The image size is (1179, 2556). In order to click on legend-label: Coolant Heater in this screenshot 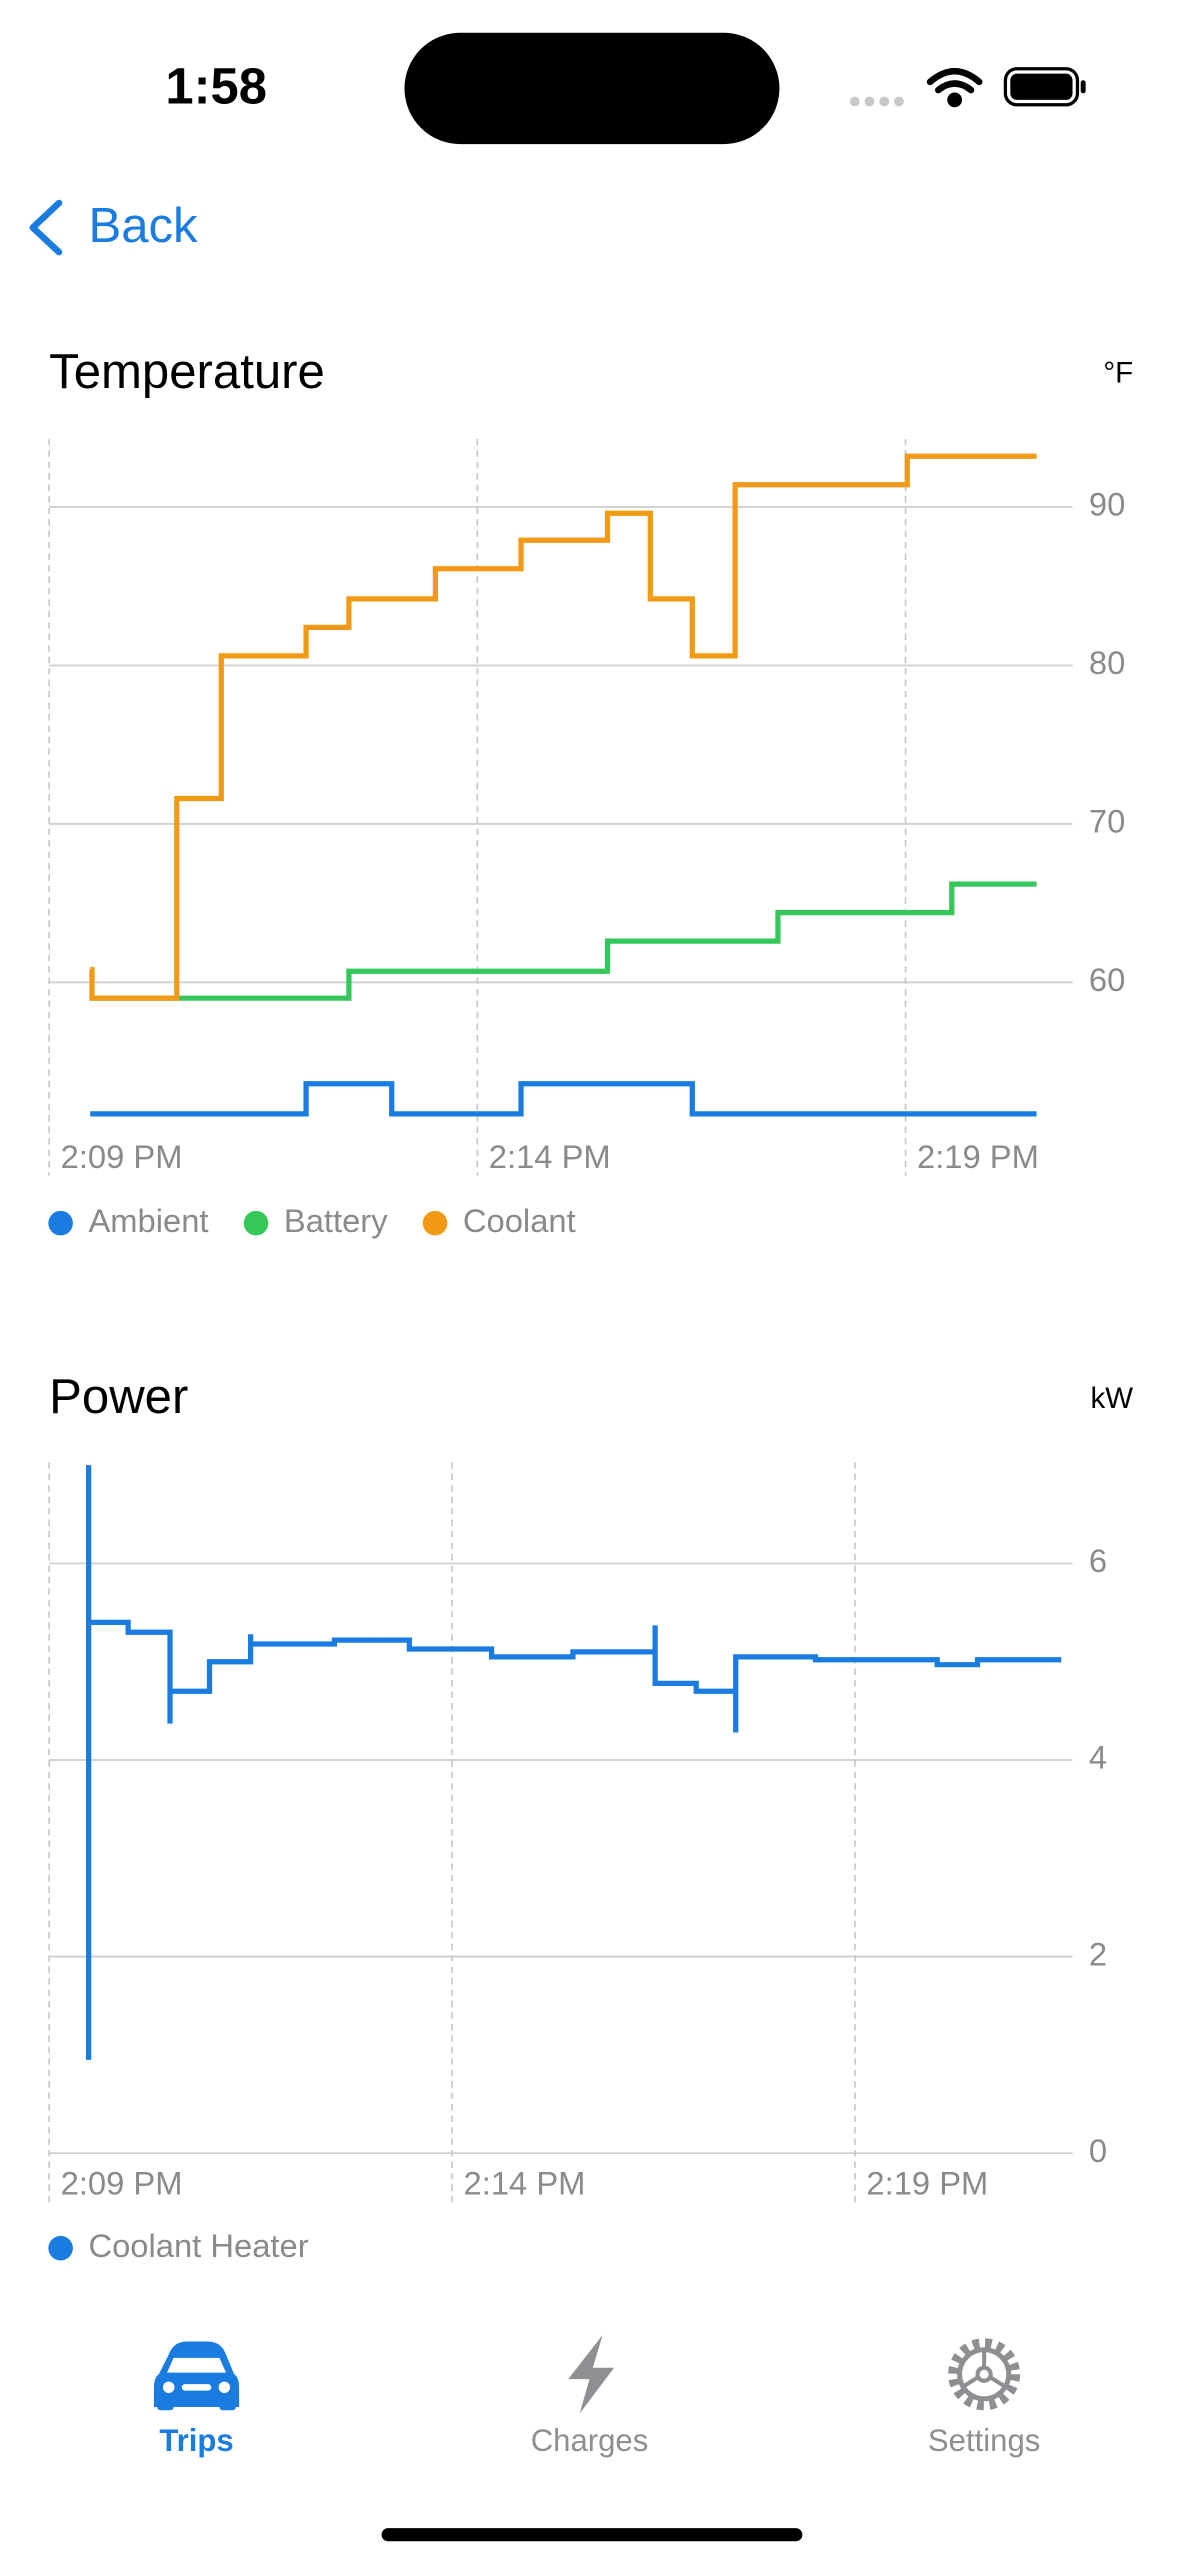, I will do `click(198, 2245)`.